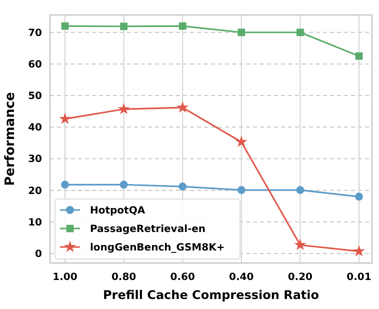  I want to click on y-tick-label: 70, so click(35, 33).